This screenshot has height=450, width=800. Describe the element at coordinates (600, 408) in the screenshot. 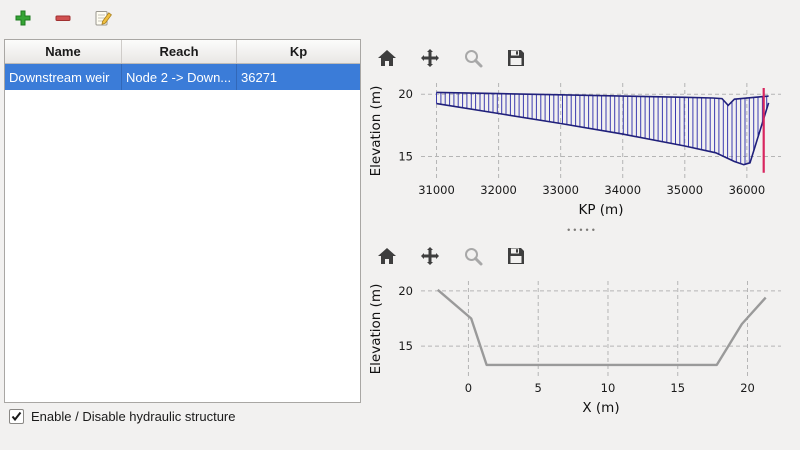

I see `svg-text: X (m)` at that location.